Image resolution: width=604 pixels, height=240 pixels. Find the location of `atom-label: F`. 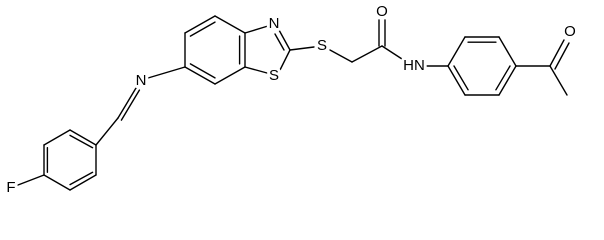

atom-label: F is located at coordinates (10, 187).